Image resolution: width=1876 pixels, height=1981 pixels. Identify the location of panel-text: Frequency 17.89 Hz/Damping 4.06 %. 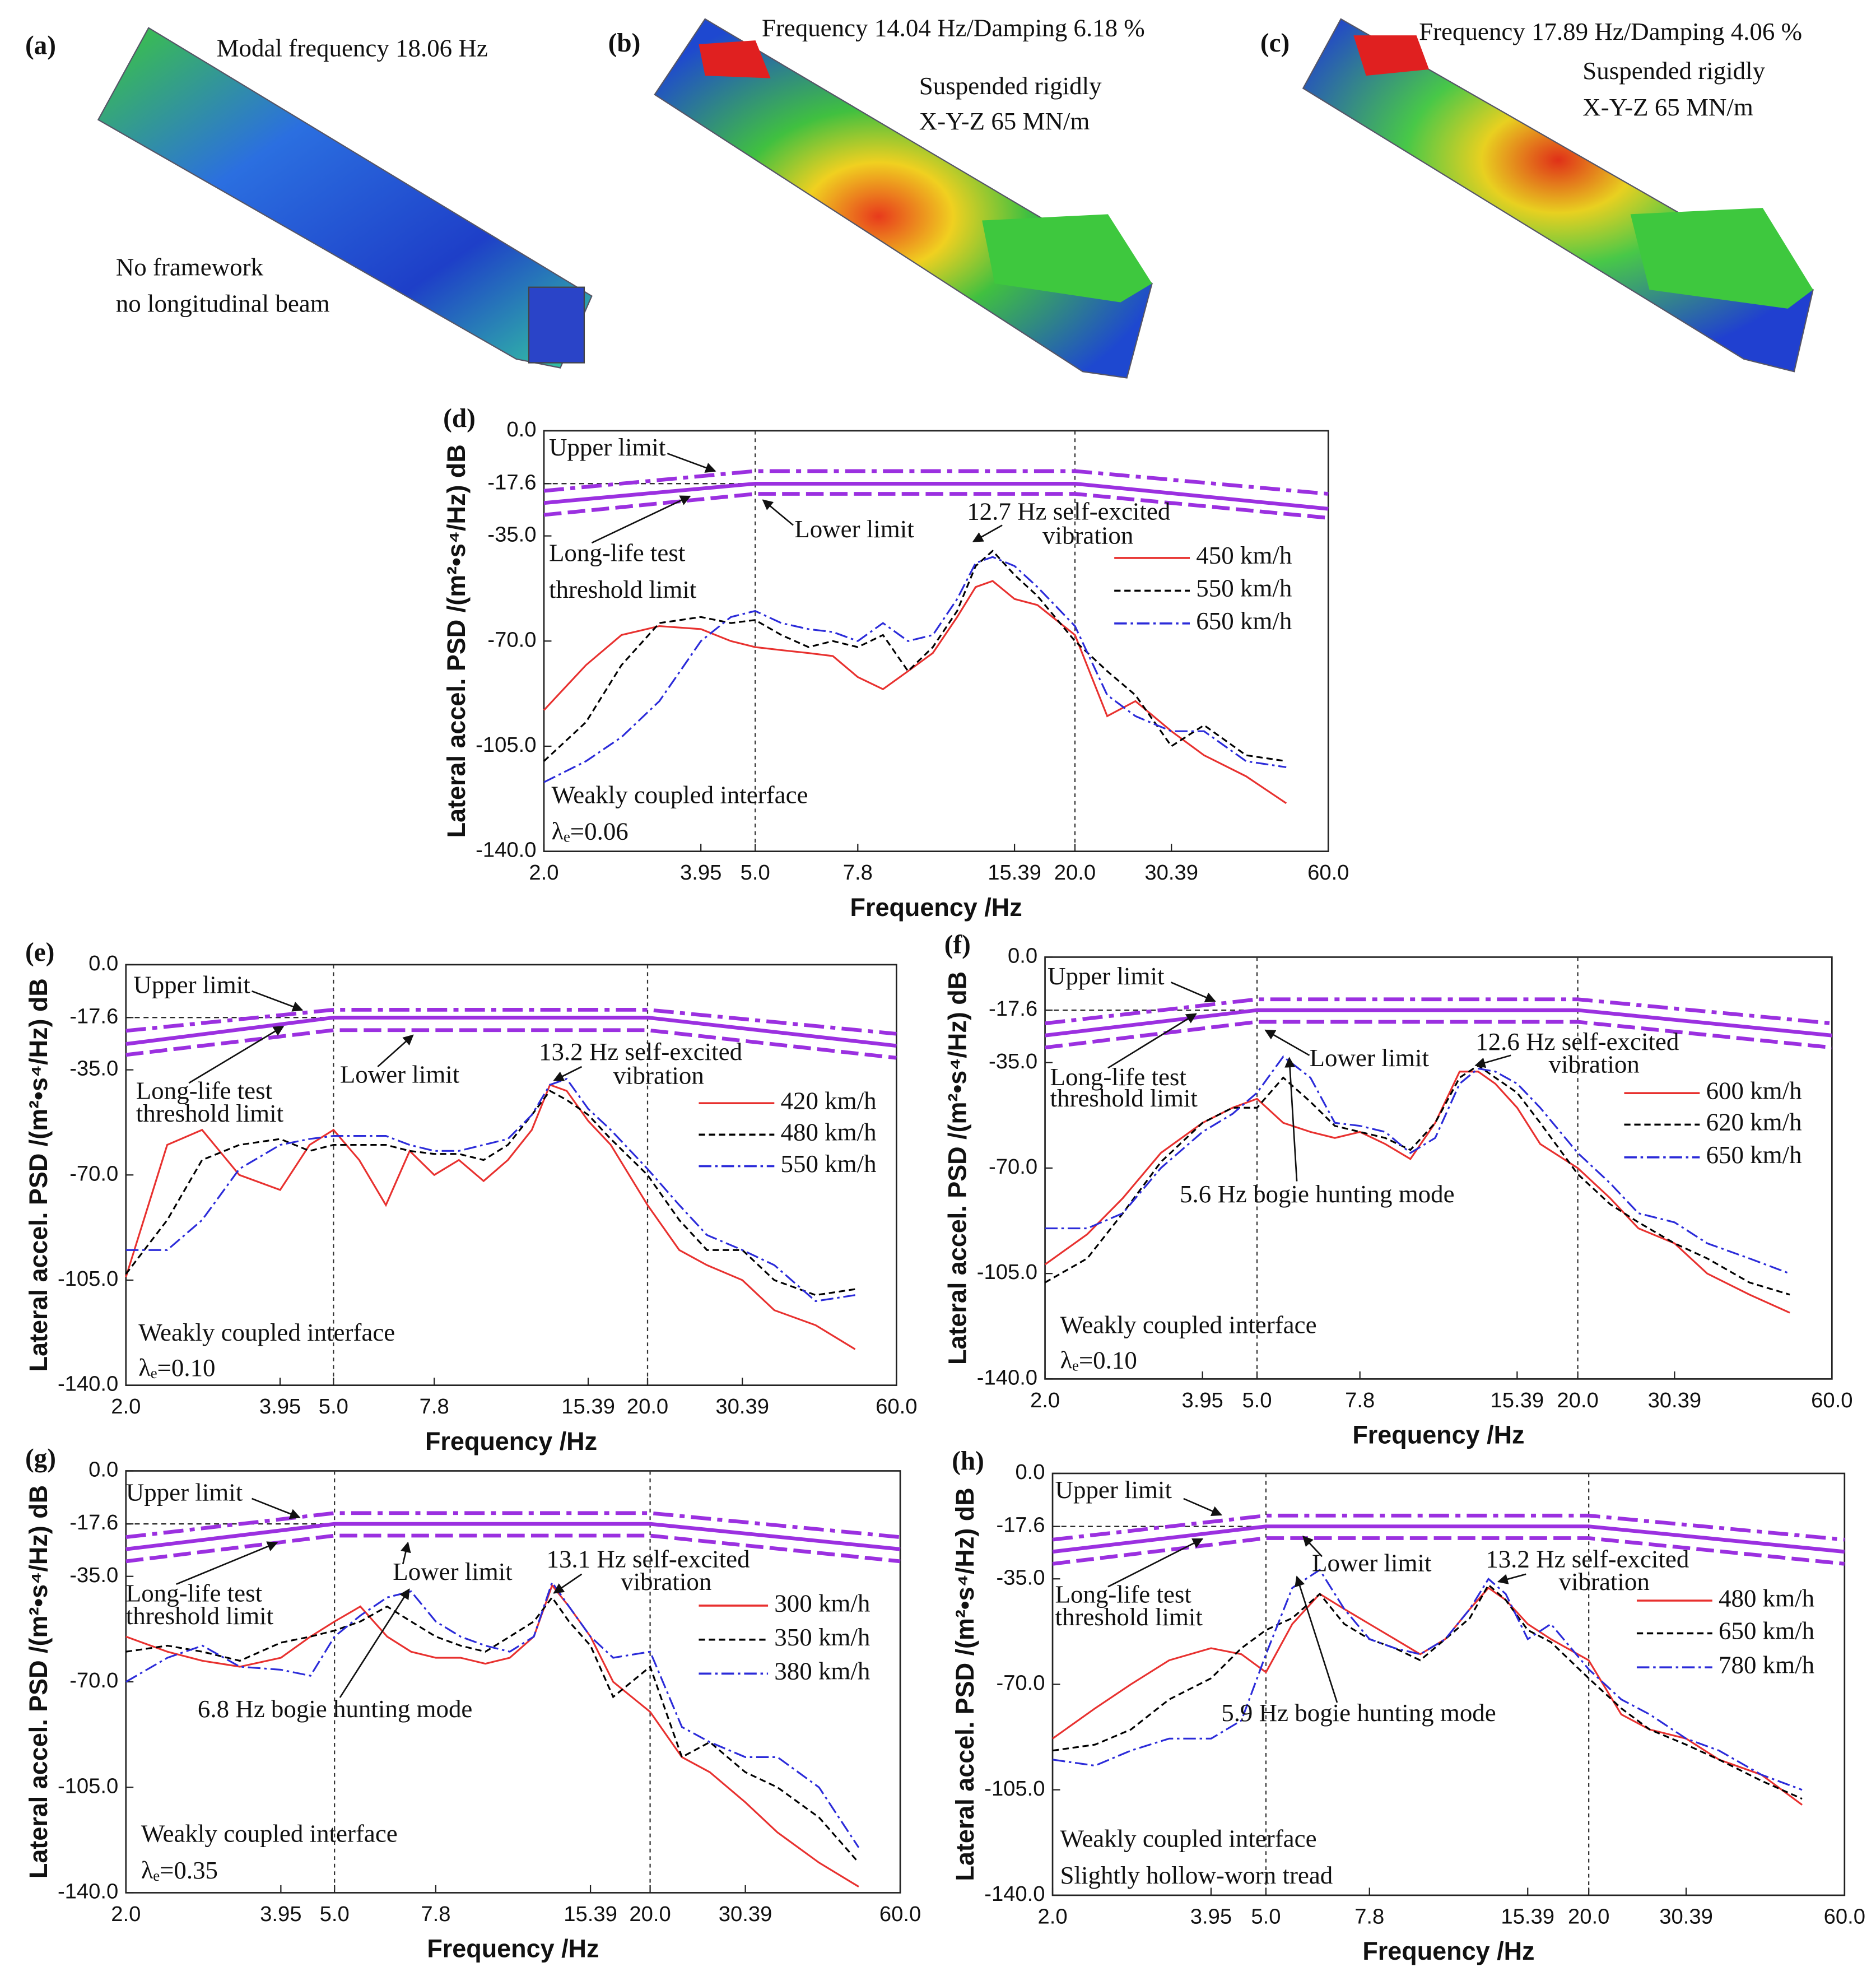
(1610, 31).